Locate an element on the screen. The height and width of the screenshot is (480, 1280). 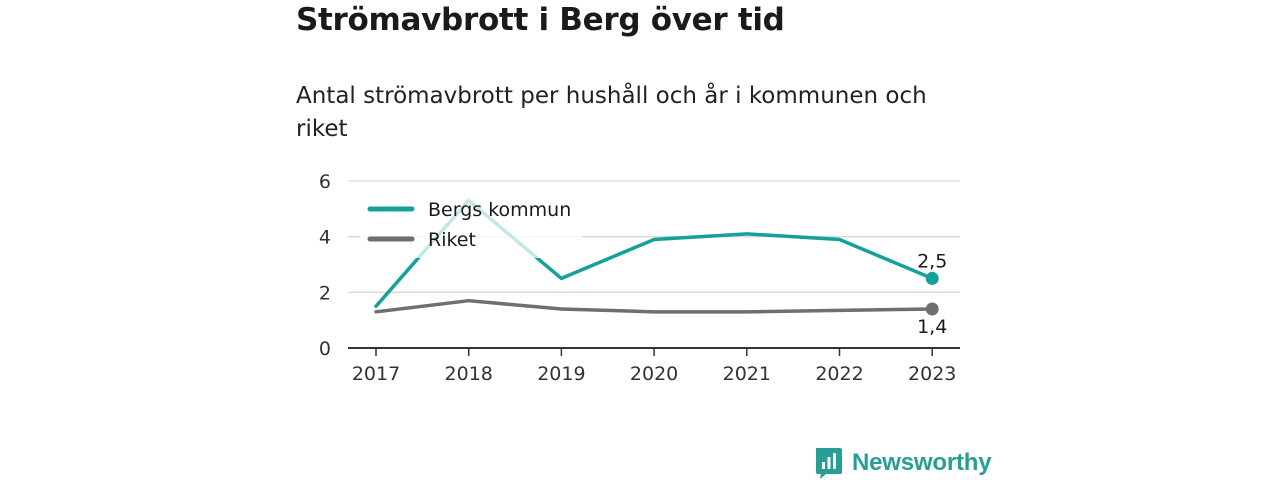
chart-title: Strömavbrott i Berg över tid is located at coordinates (540, 20).